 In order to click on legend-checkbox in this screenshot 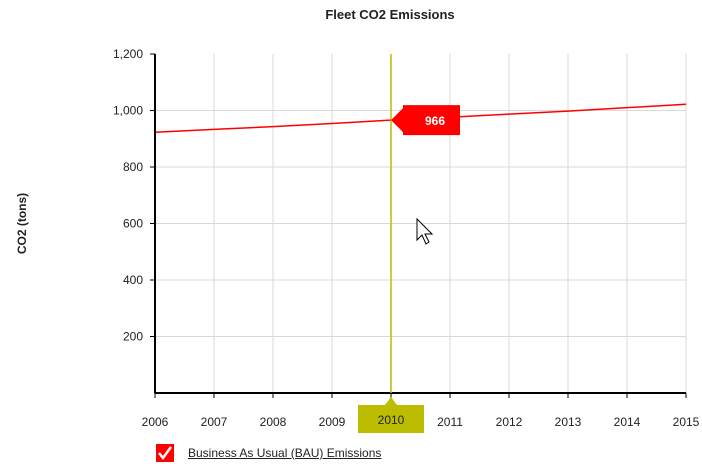, I will do `click(165, 453)`.